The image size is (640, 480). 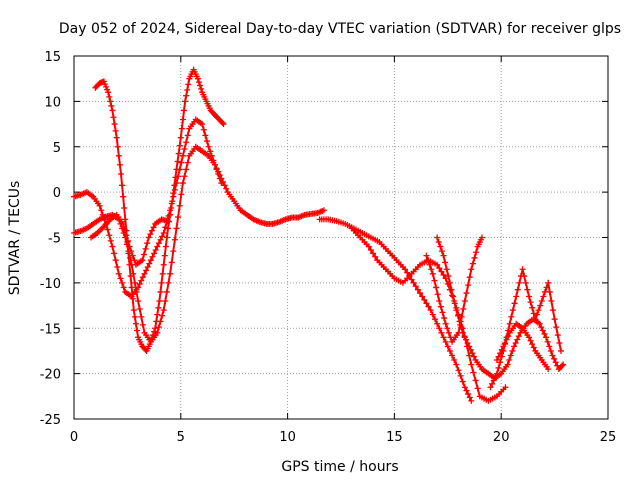 What do you see at coordinates (287, 437) in the screenshot?
I see `x-tick-label: 10` at bounding box center [287, 437].